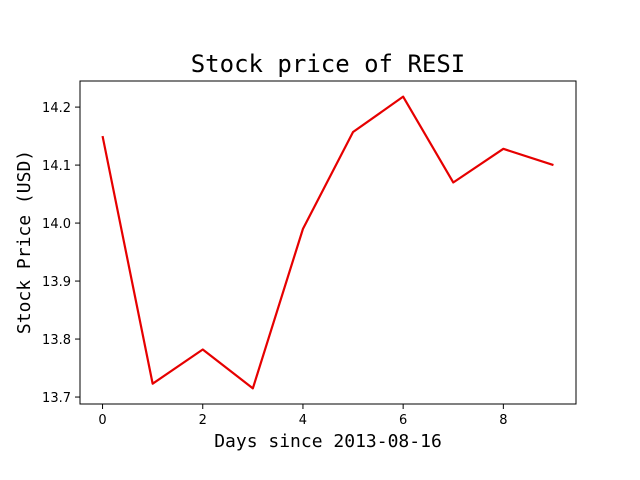  I want to click on x-tick-label: 8, so click(503, 420).